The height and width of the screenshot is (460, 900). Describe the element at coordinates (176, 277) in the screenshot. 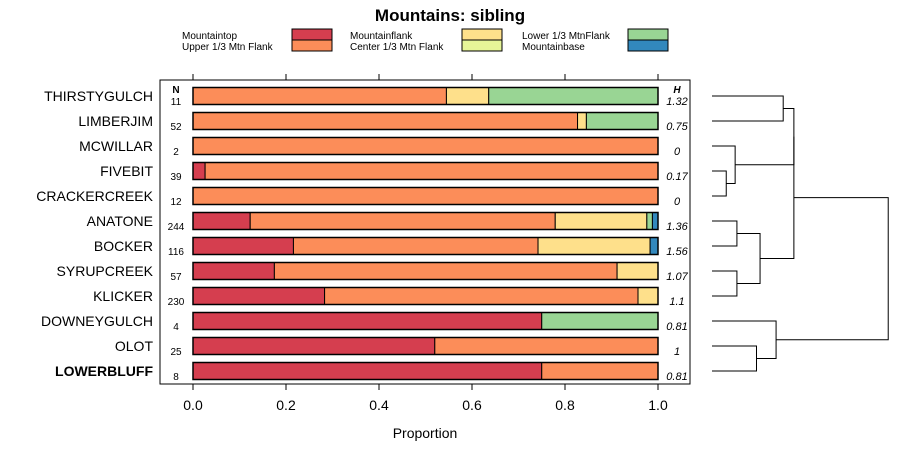

I see `n-value: 57` at that location.